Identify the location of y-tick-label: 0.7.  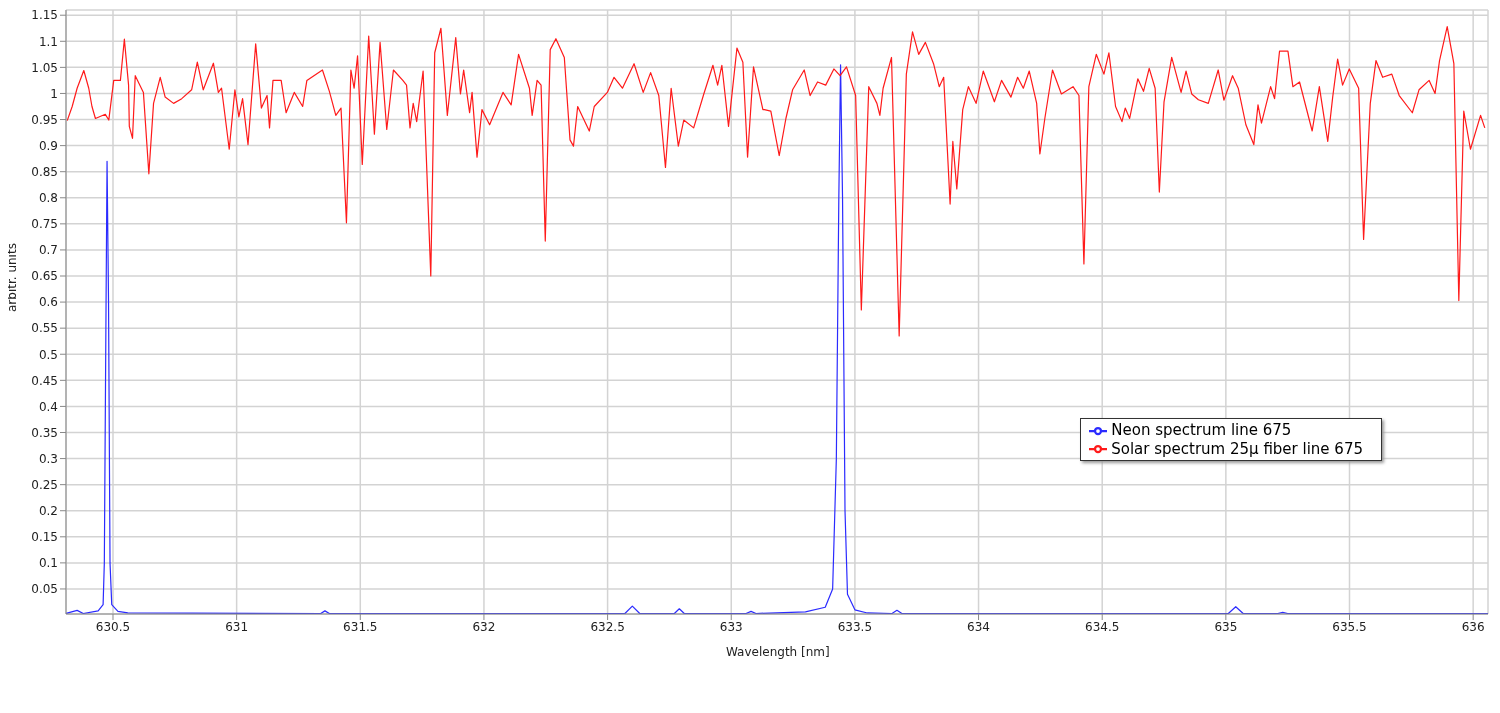
(48, 250).